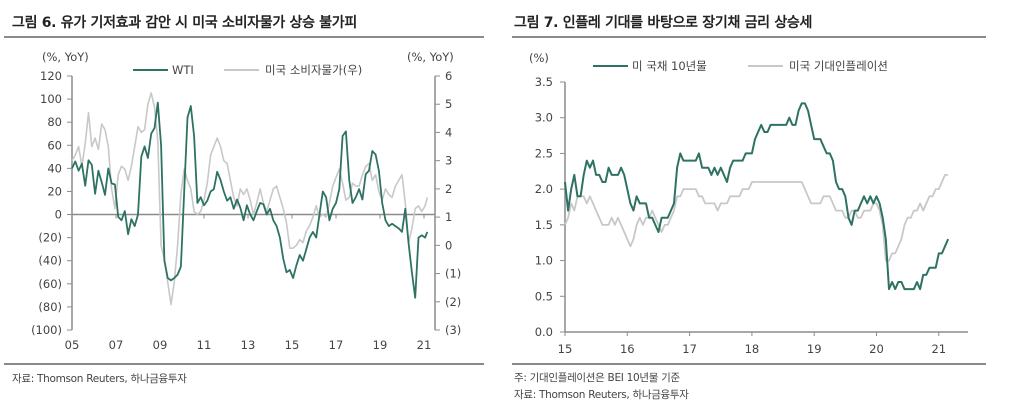  I want to click on right-tick-label: 5, so click(448, 104).